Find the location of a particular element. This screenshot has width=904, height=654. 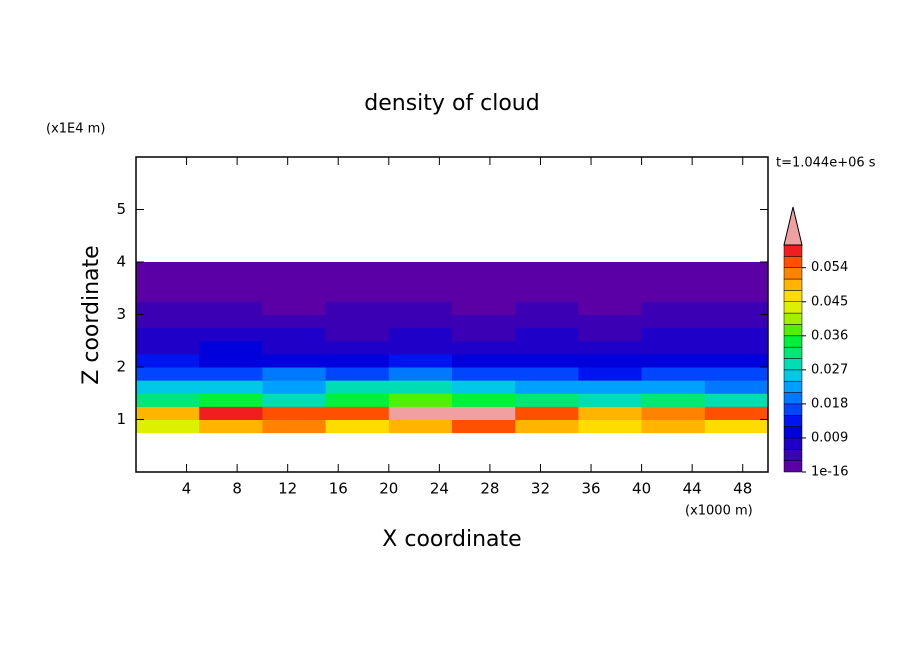

x-tick-label: 28 is located at coordinates (489, 489).